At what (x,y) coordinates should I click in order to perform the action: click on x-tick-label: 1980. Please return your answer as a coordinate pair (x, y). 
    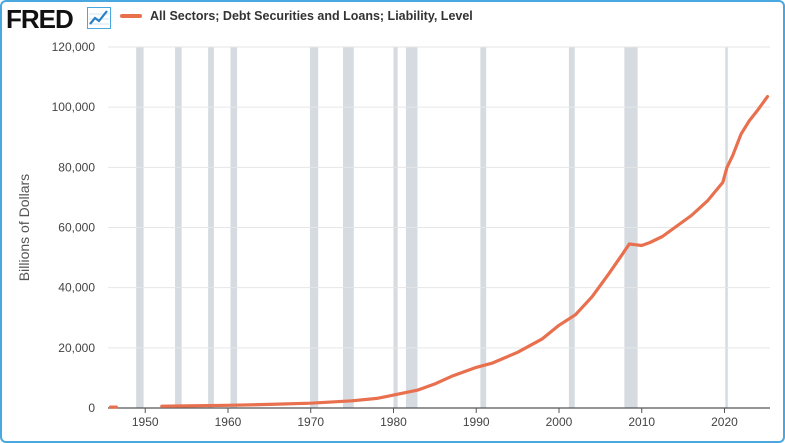
    Looking at the image, I should click on (393, 422).